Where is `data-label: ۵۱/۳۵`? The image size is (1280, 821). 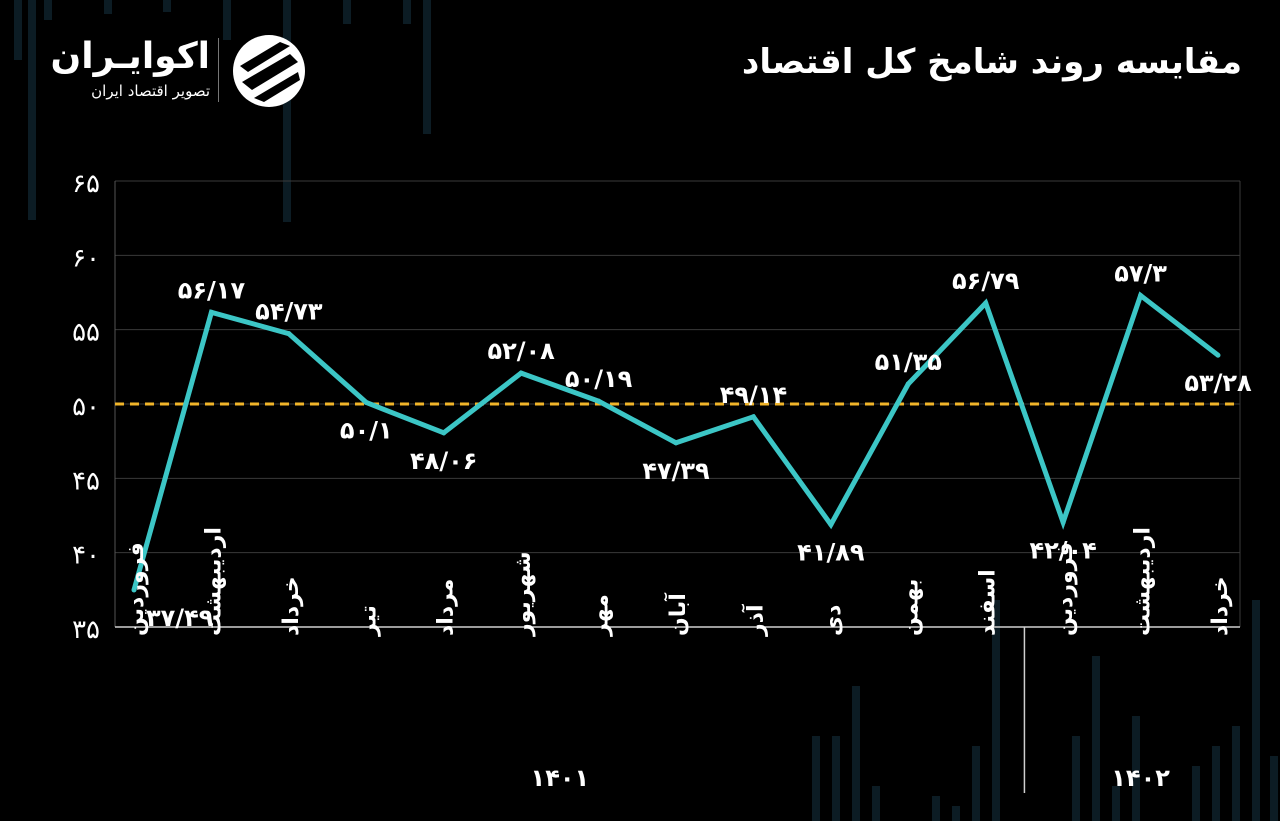
data-label: ۵۱/۳۵ is located at coordinates (908, 362).